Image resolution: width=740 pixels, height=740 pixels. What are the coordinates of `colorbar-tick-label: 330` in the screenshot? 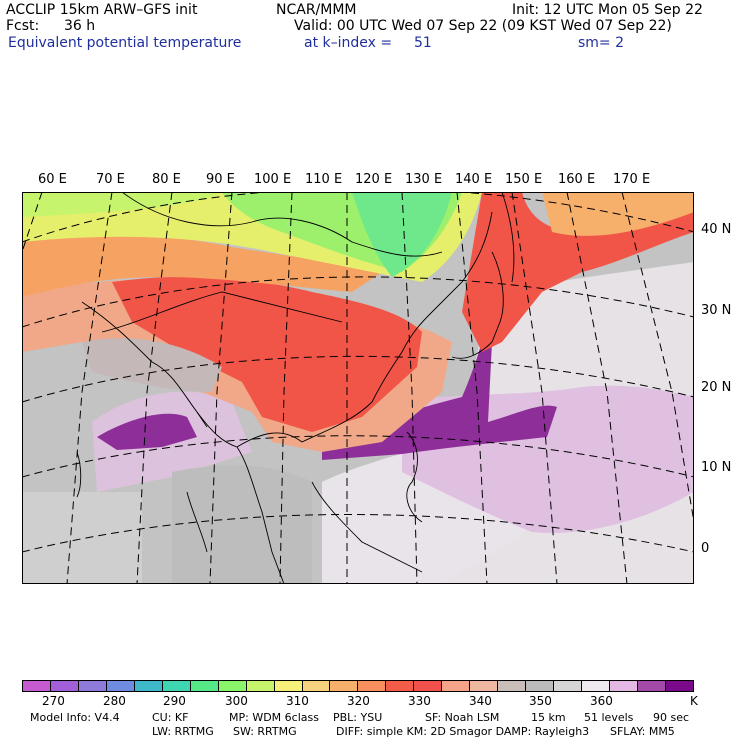 It's located at (419, 701).